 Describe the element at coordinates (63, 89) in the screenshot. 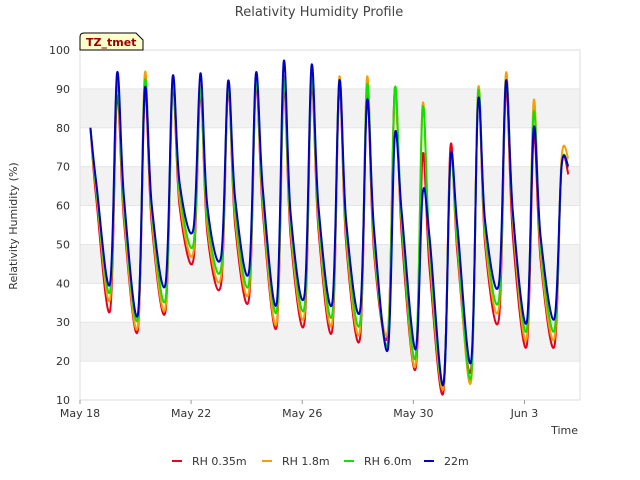

I see `y-tick-label: 90` at that location.